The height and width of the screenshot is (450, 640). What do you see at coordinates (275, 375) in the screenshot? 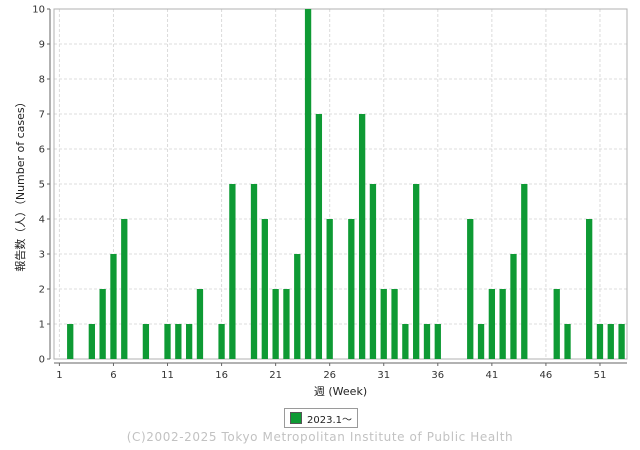
I see `x-tick-label: 21` at bounding box center [275, 375].